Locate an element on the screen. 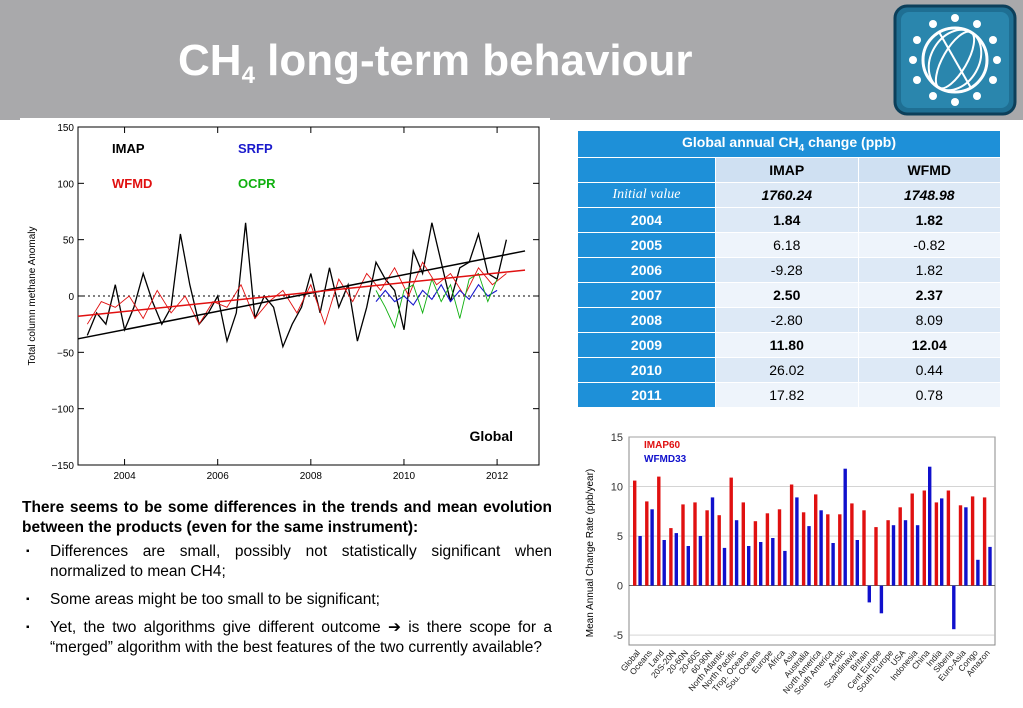  y-tick-label: −150 is located at coordinates (62, 466).